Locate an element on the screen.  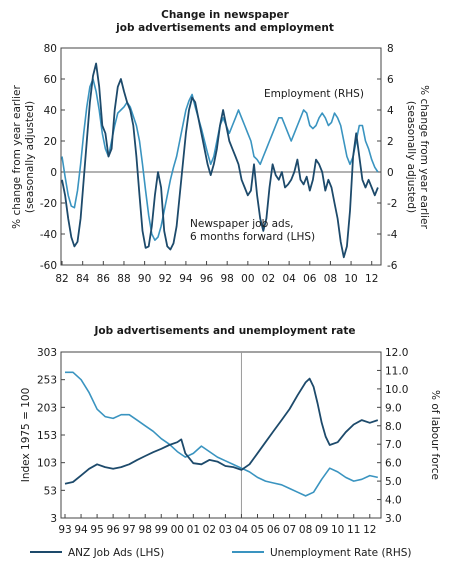
chart-1-left-tick-label: 60 is located at coordinates (50, 80).